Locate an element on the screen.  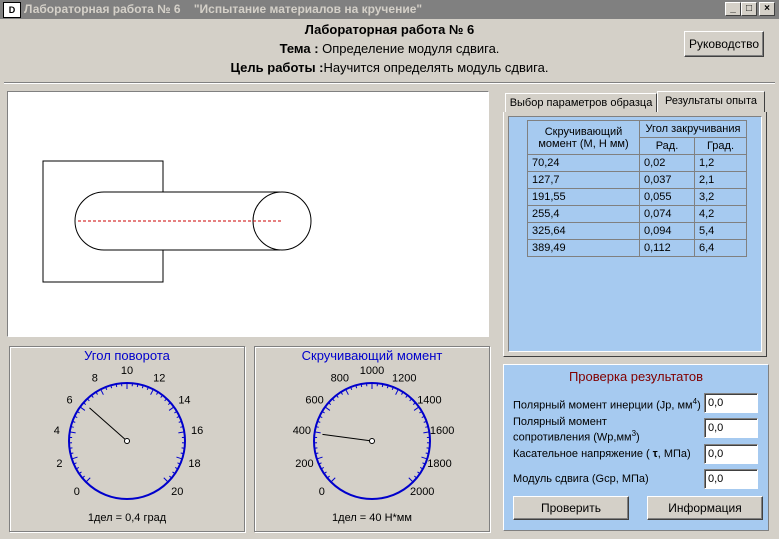
polar-inertia-input is located at coordinates (731, 403).